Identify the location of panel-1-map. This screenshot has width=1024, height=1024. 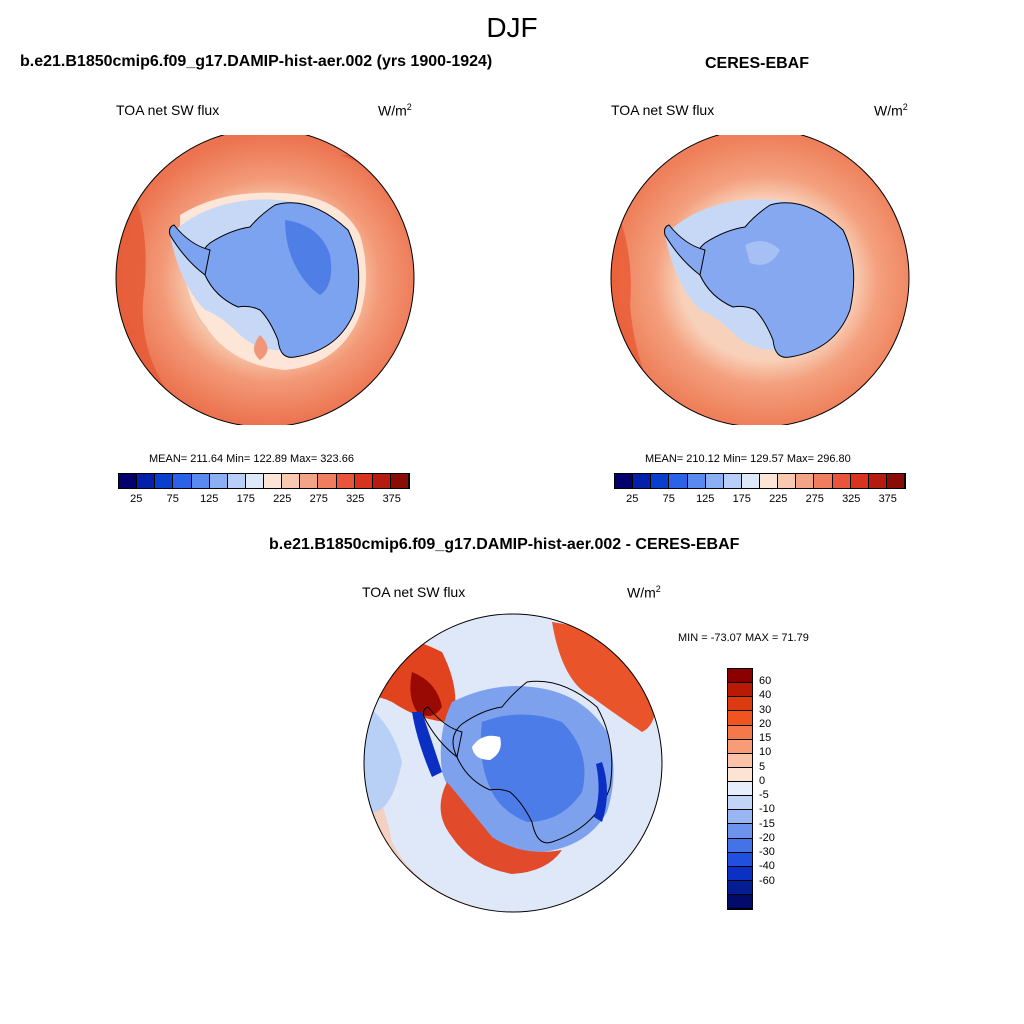
(265, 280).